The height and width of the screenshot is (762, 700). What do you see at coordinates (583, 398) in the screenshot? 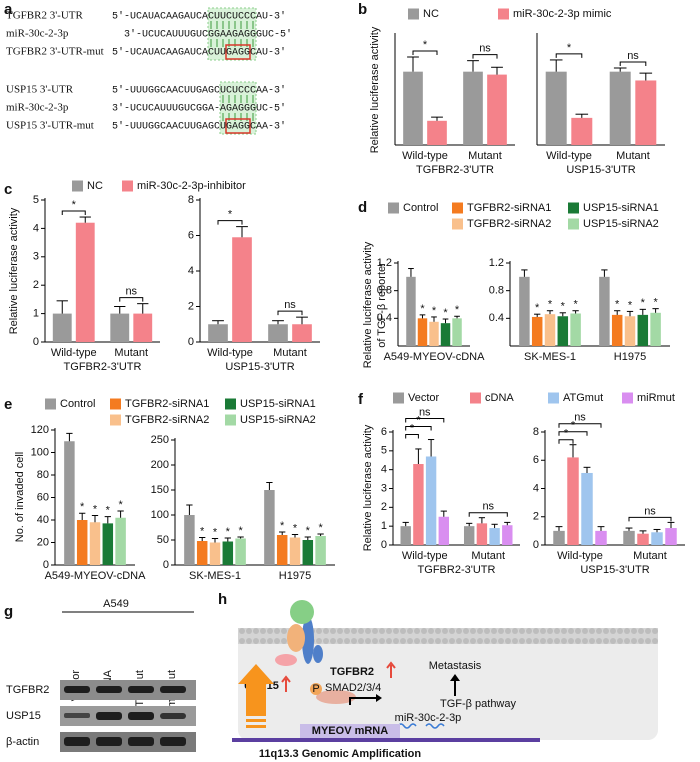
I see `legend-label: ATGmut` at bounding box center [583, 398].